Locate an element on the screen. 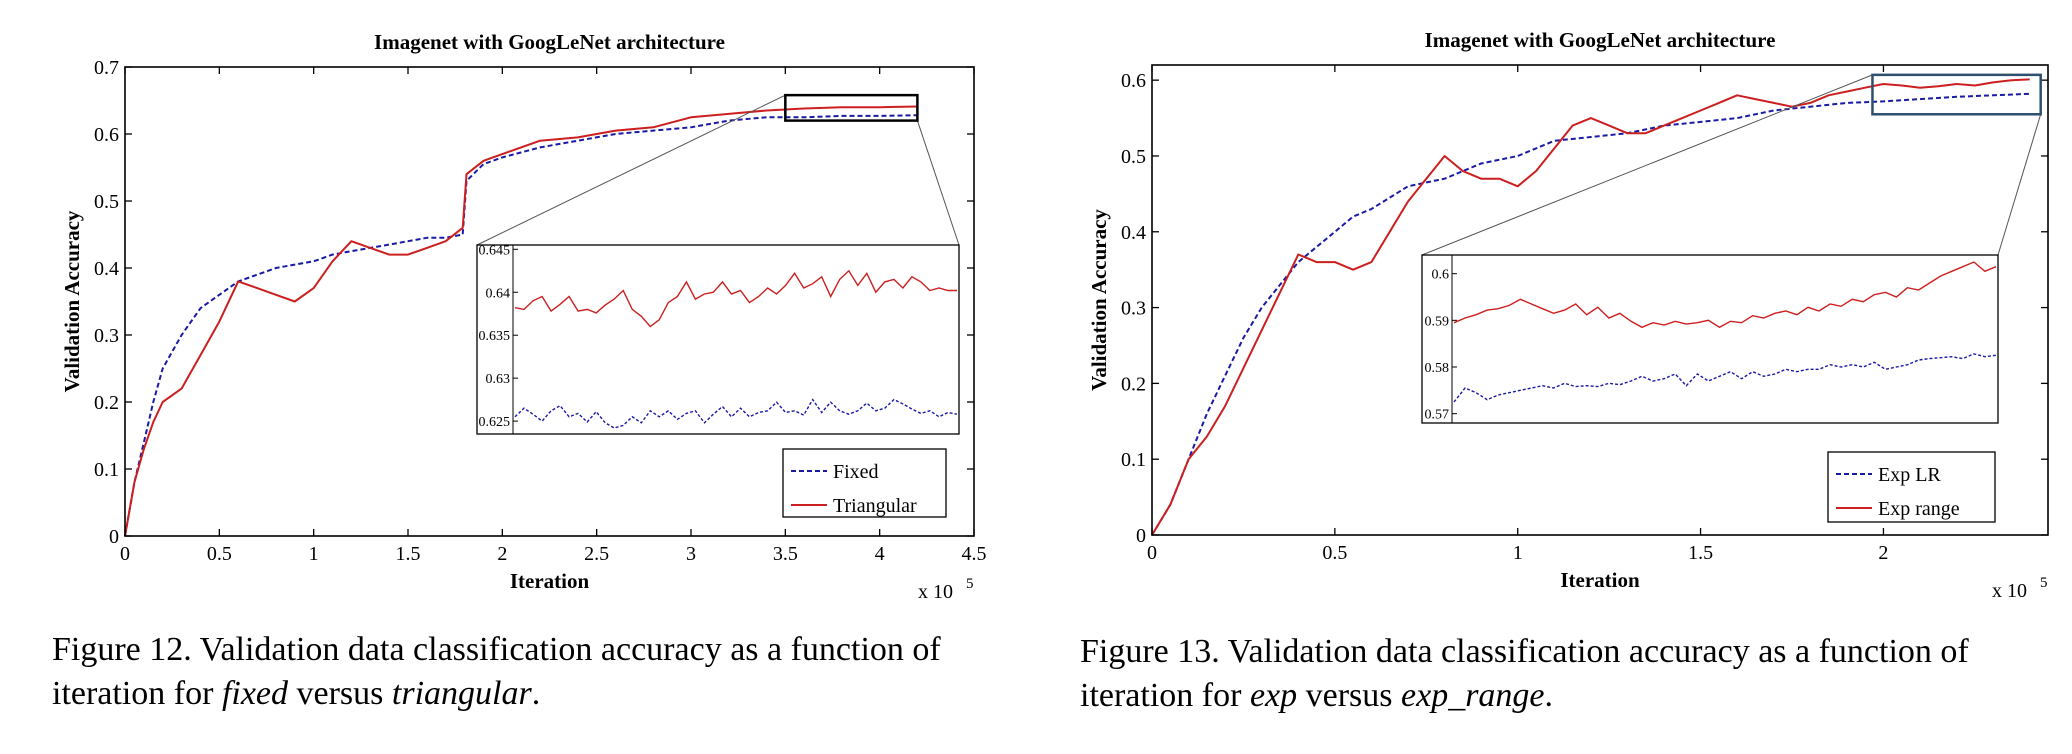  inset-series-line-fixed is located at coordinates (736, 413).